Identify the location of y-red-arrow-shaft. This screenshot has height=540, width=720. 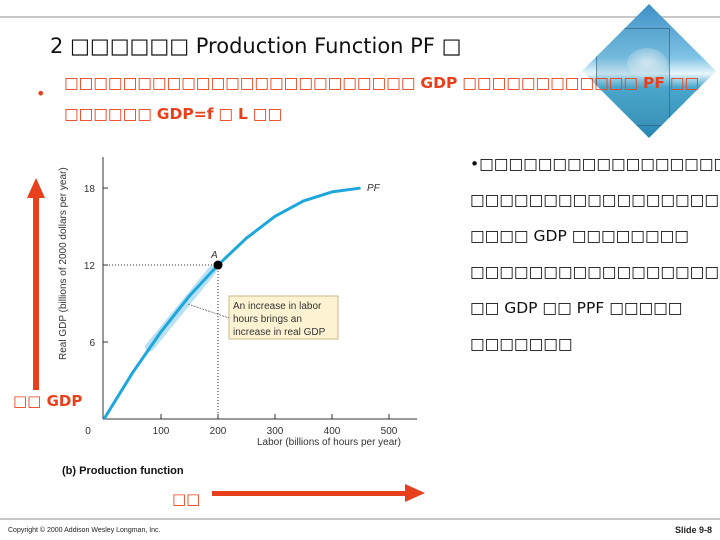
(36, 293).